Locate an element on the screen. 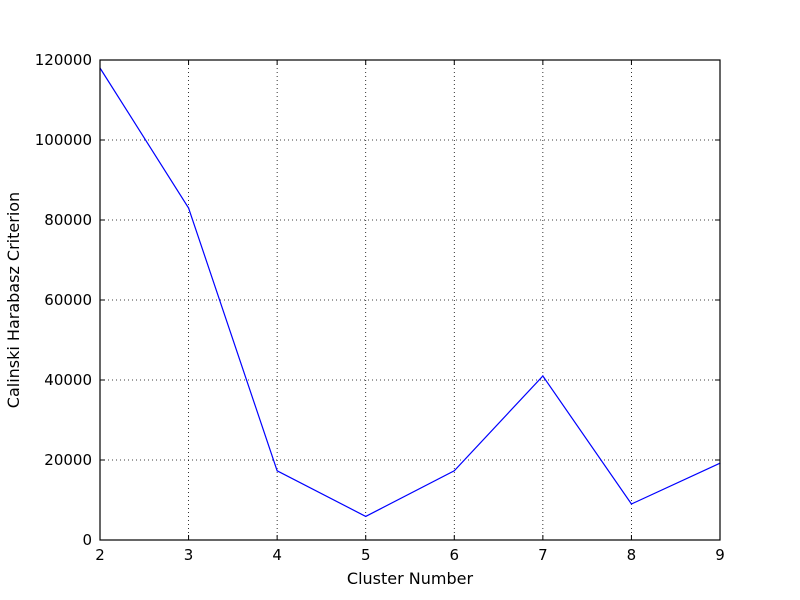 This screenshot has height=600, width=800. x-tick-label: 2 is located at coordinates (100, 555).